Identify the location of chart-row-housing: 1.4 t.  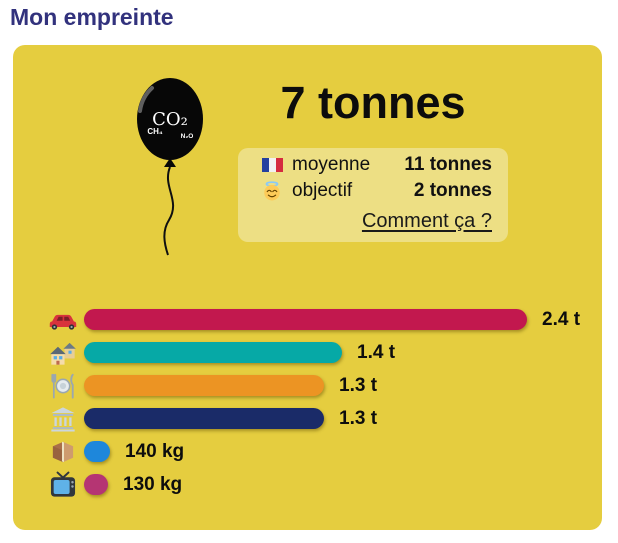
(318, 352).